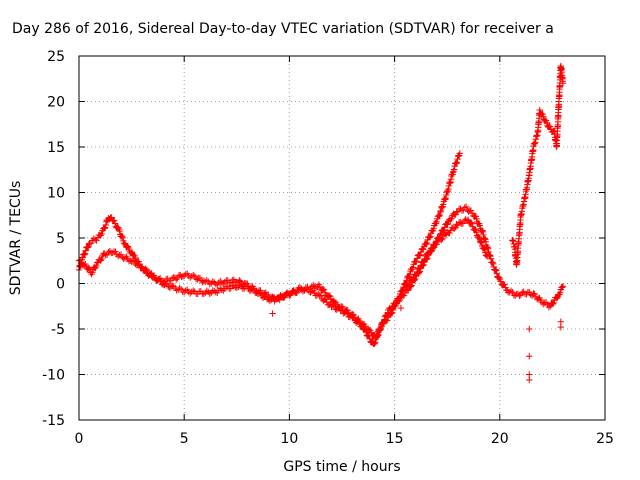 The height and width of the screenshot is (480, 640). I want to click on y-tick-label: 5, so click(60, 239).